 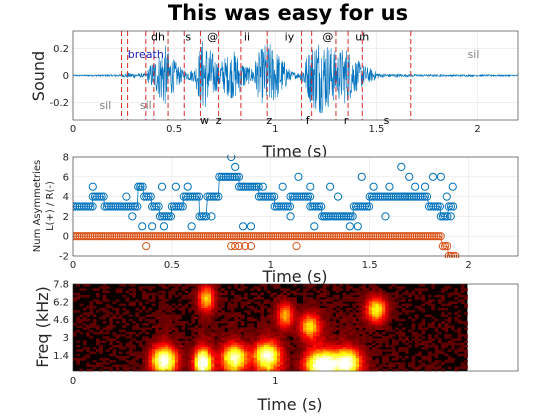 What do you see at coordinates (38, 76) in the screenshot?
I see `waveform-ylabel: Sound` at bounding box center [38, 76].